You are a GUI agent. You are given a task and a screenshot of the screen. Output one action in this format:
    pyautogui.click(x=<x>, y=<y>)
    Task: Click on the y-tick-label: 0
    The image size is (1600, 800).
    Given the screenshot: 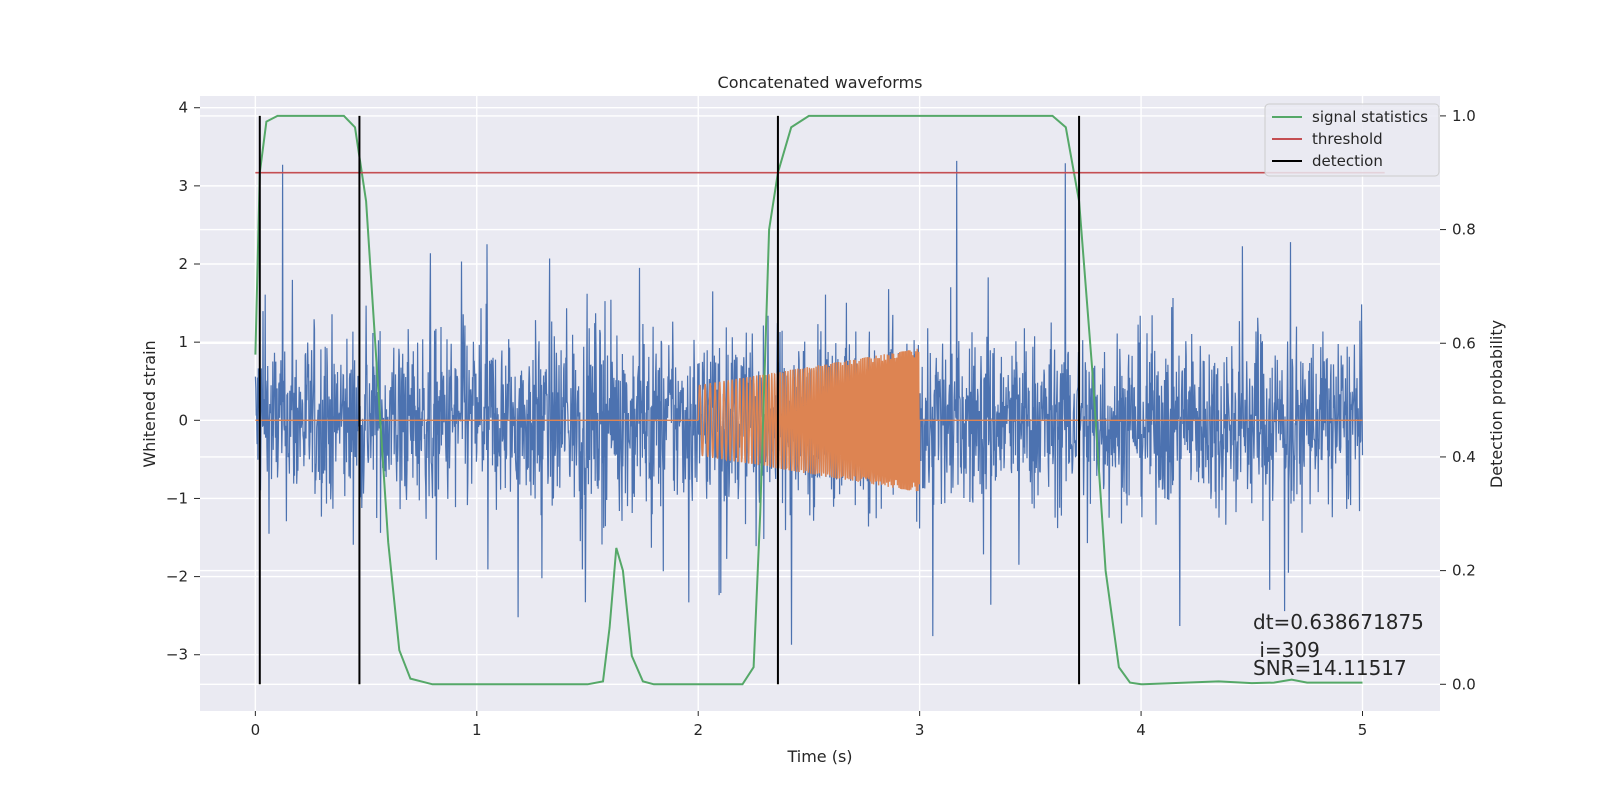 What is the action you would take?
    pyautogui.click(x=183, y=420)
    